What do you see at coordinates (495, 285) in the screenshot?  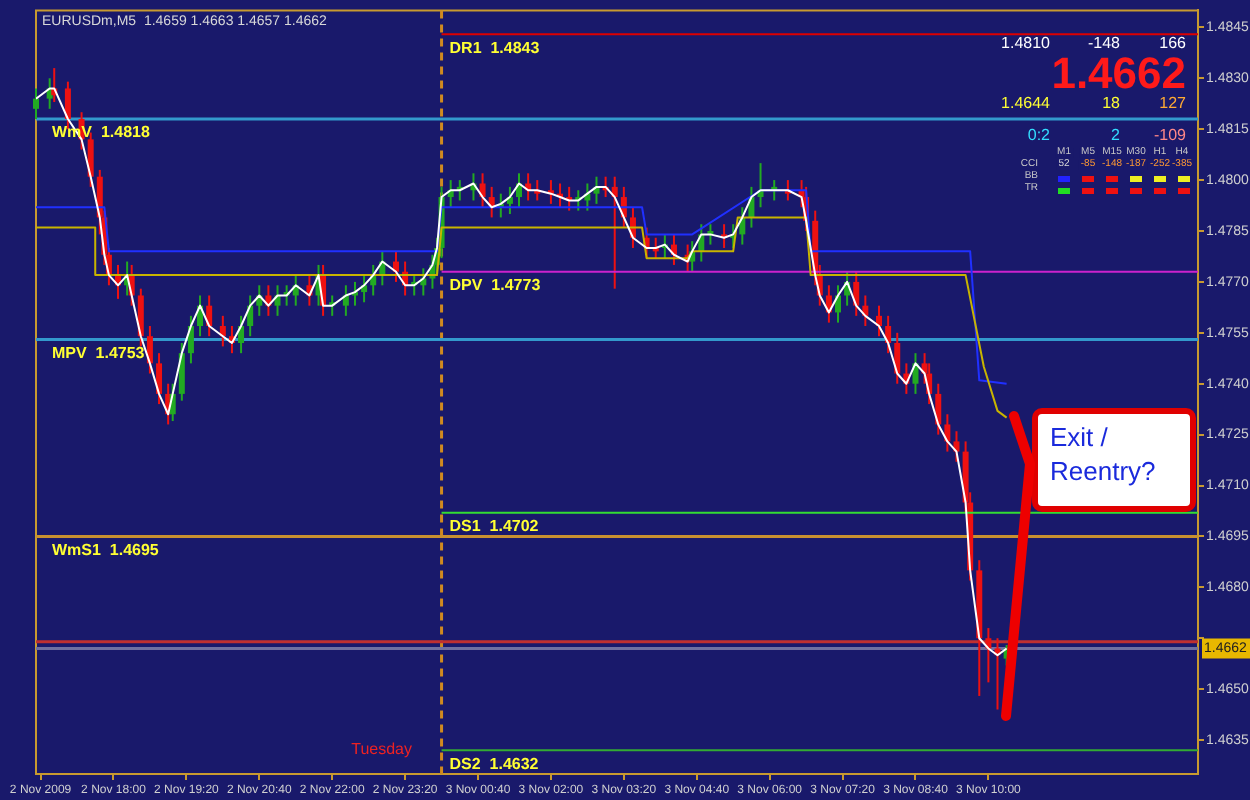 I see `series-label: DPV 1.4773` at bounding box center [495, 285].